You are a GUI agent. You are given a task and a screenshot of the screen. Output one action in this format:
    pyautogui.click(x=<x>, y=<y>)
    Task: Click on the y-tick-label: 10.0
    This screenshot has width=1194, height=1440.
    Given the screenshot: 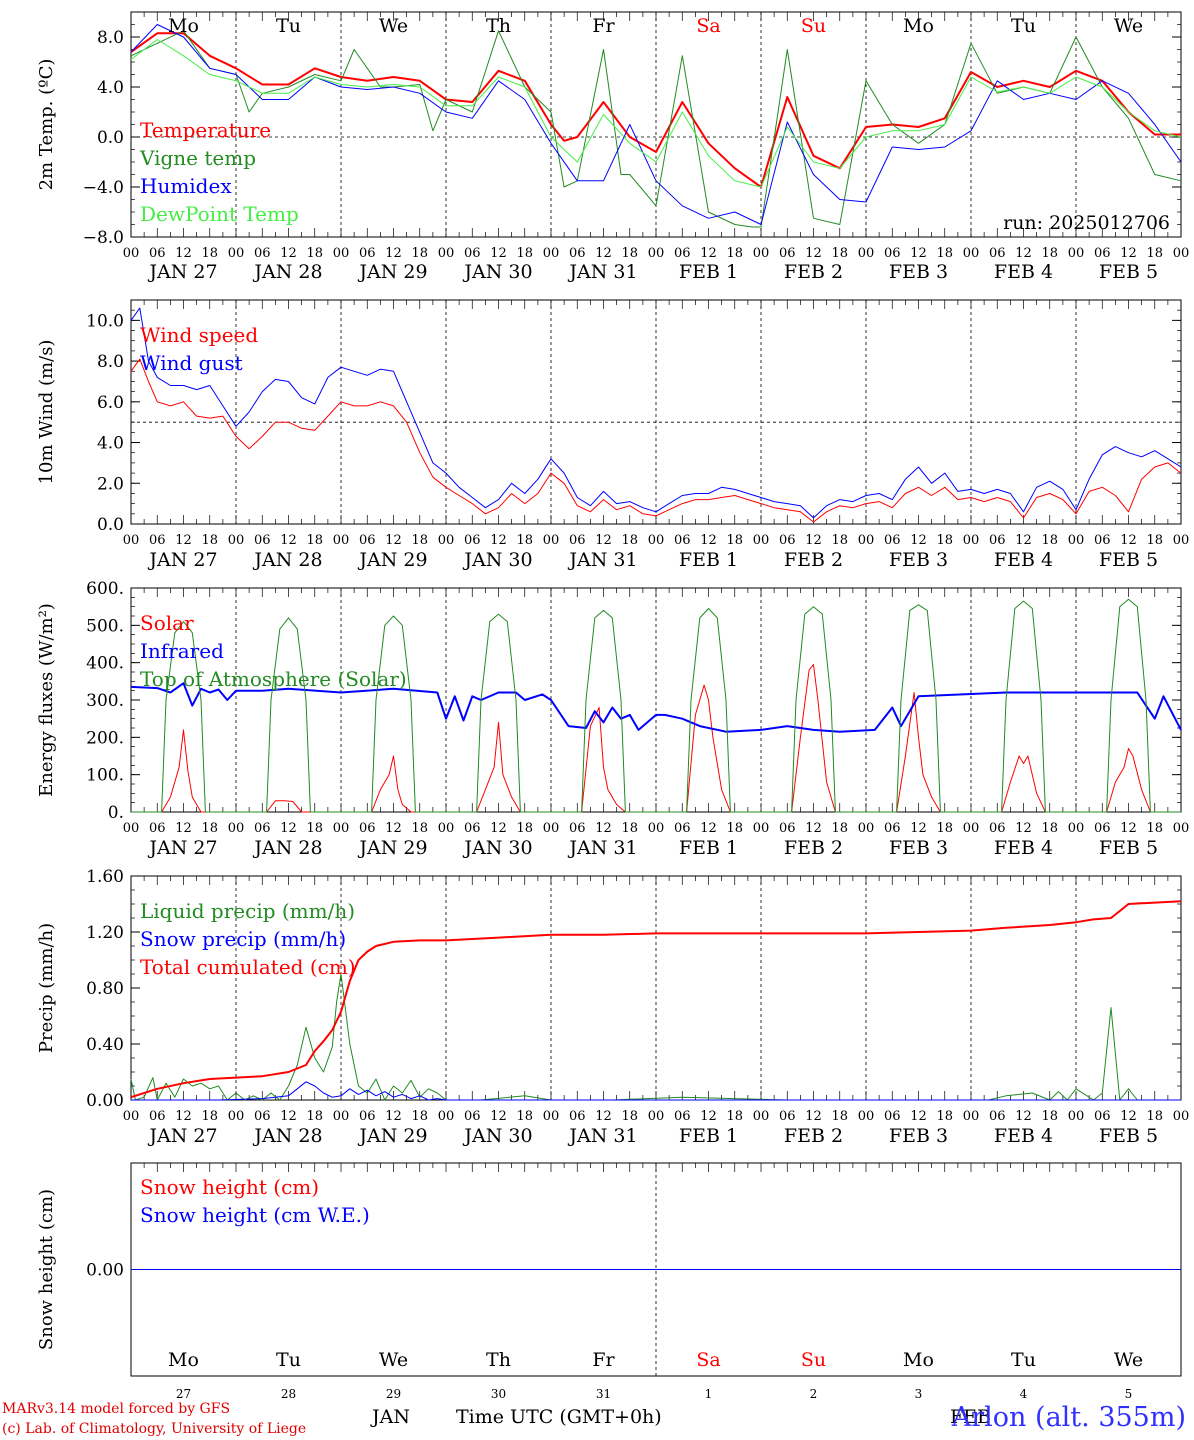 What is the action you would take?
    pyautogui.click(x=105, y=321)
    